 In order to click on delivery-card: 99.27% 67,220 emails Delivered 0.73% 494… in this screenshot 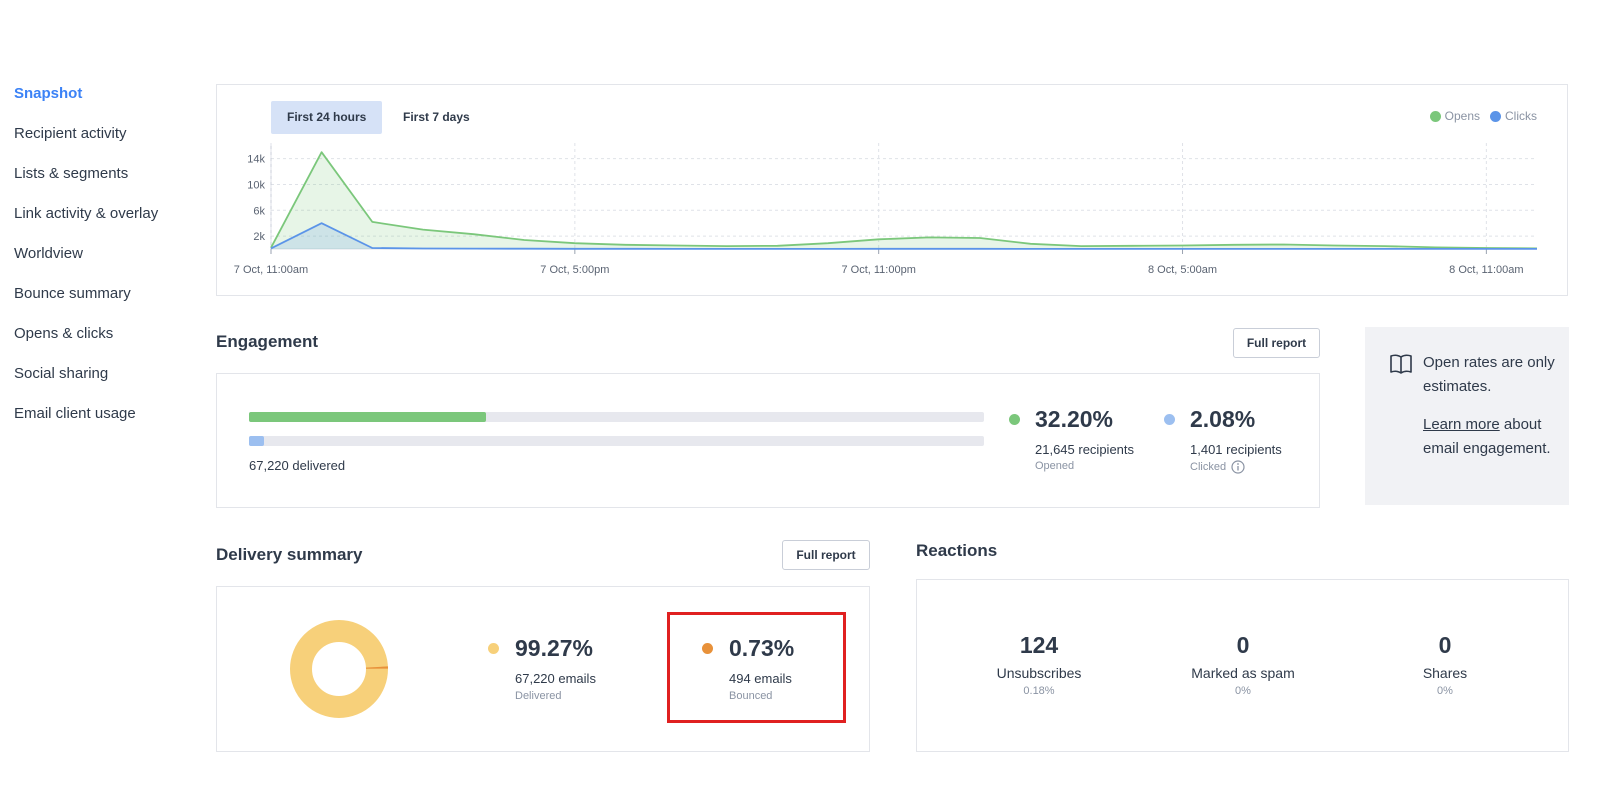, I will do `click(543, 669)`.